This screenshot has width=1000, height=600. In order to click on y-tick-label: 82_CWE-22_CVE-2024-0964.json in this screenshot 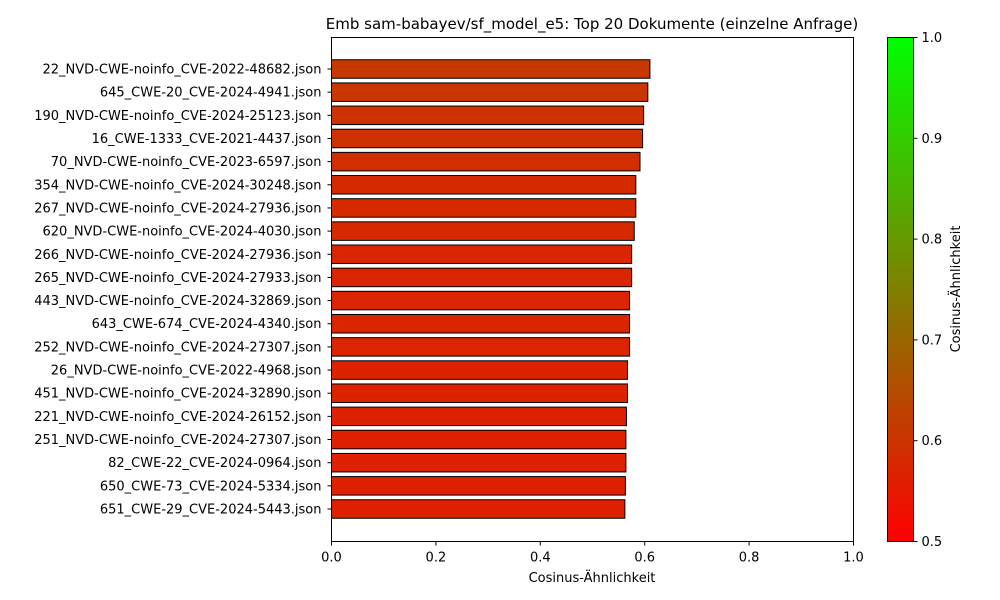, I will do `click(214, 463)`.